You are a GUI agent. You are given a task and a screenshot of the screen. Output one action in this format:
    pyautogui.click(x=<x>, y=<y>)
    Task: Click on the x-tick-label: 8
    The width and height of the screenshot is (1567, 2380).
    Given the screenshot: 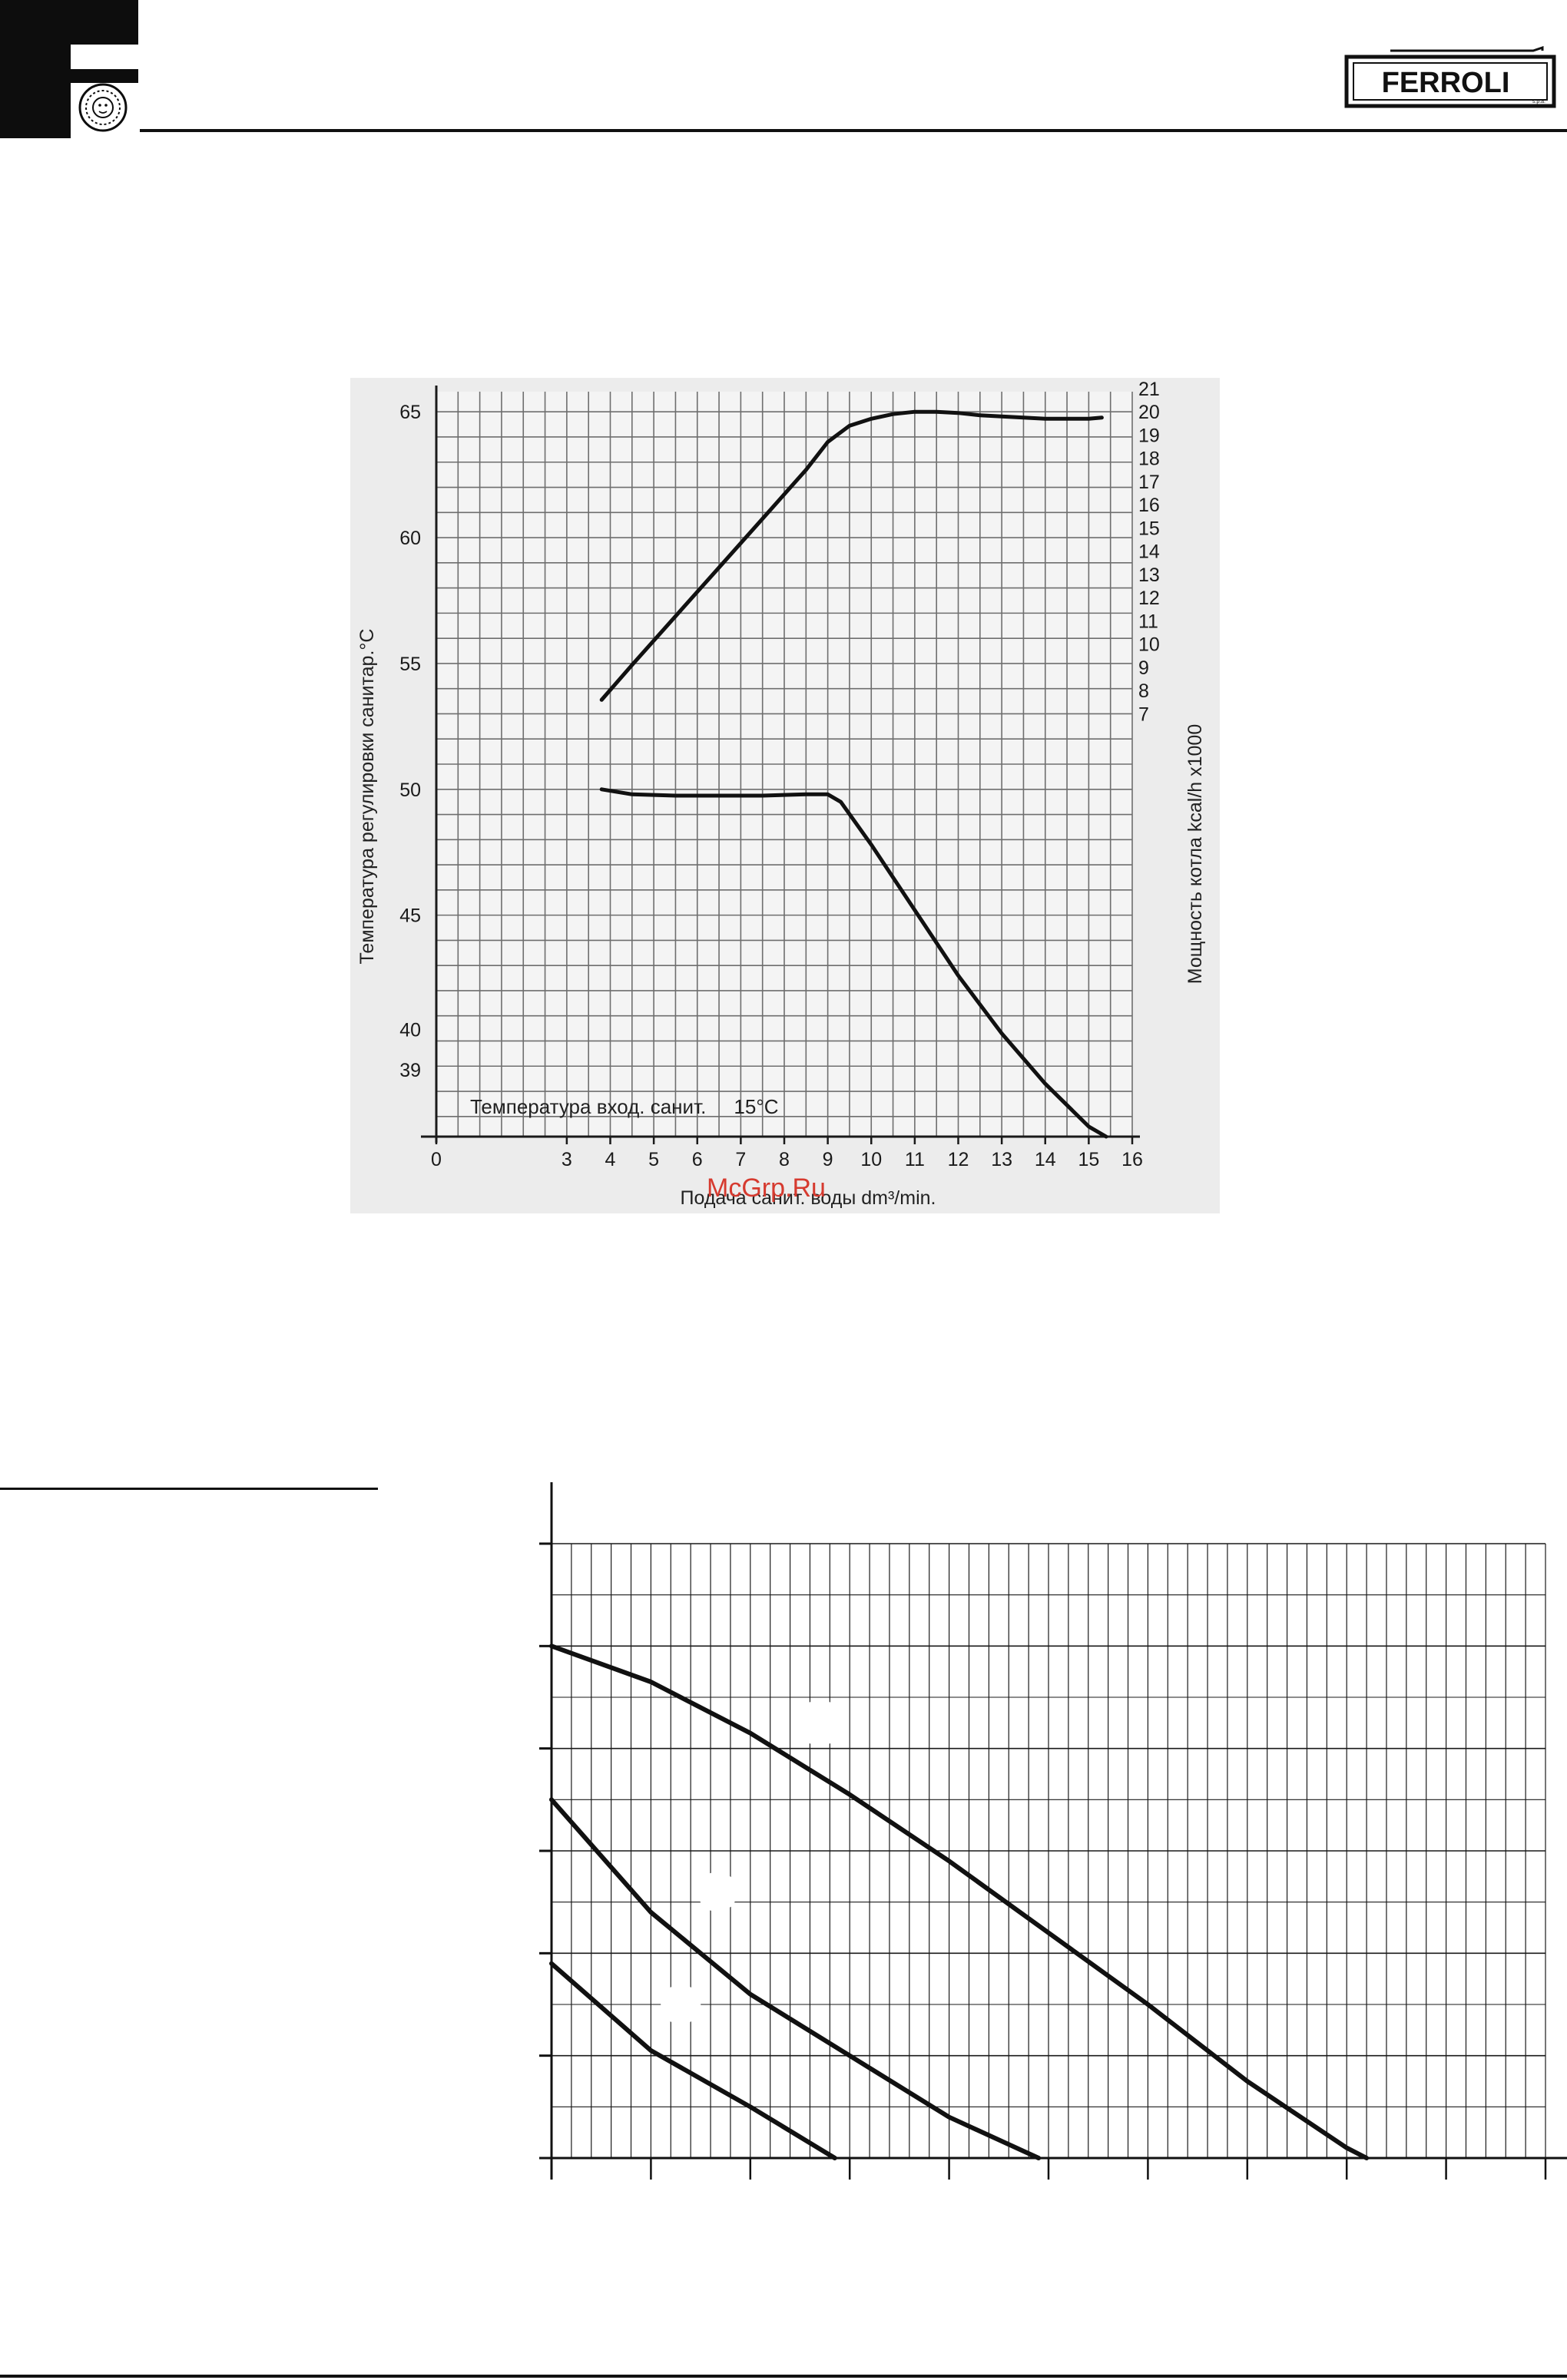 What is the action you would take?
    pyautogui.click(x=784, y=1159)
    